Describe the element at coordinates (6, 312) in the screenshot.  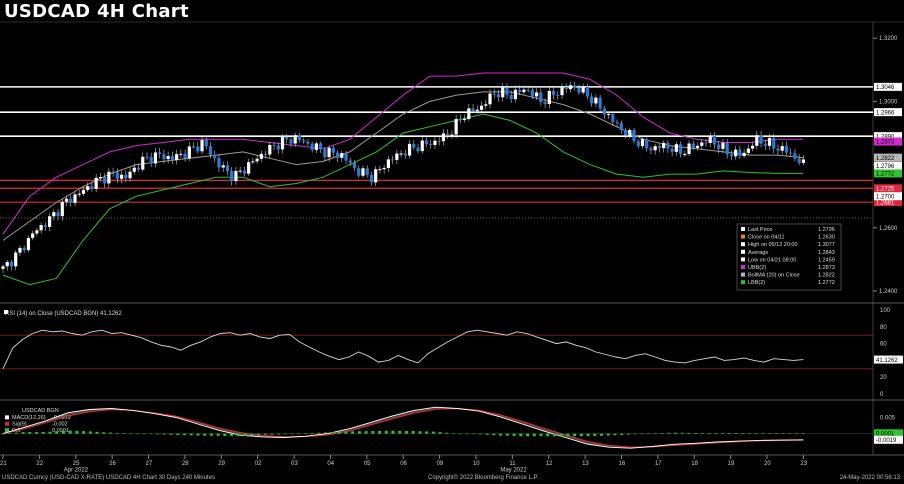
I see `rsi-legend-swatch` at that location.